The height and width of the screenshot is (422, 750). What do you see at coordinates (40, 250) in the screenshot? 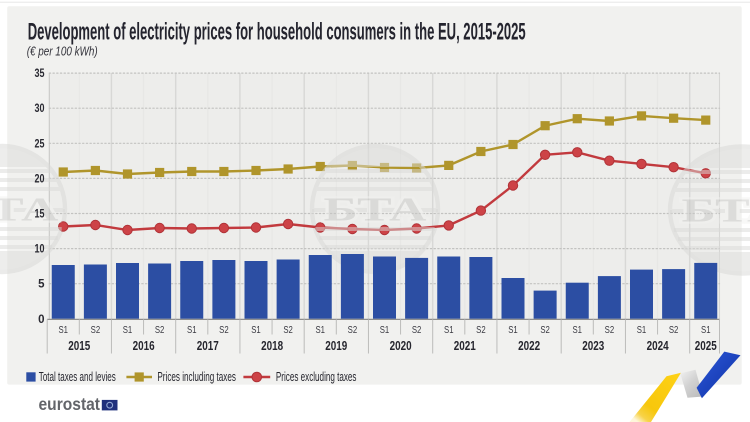
I see `svg-text: 10` at bounding box center [40, 250].